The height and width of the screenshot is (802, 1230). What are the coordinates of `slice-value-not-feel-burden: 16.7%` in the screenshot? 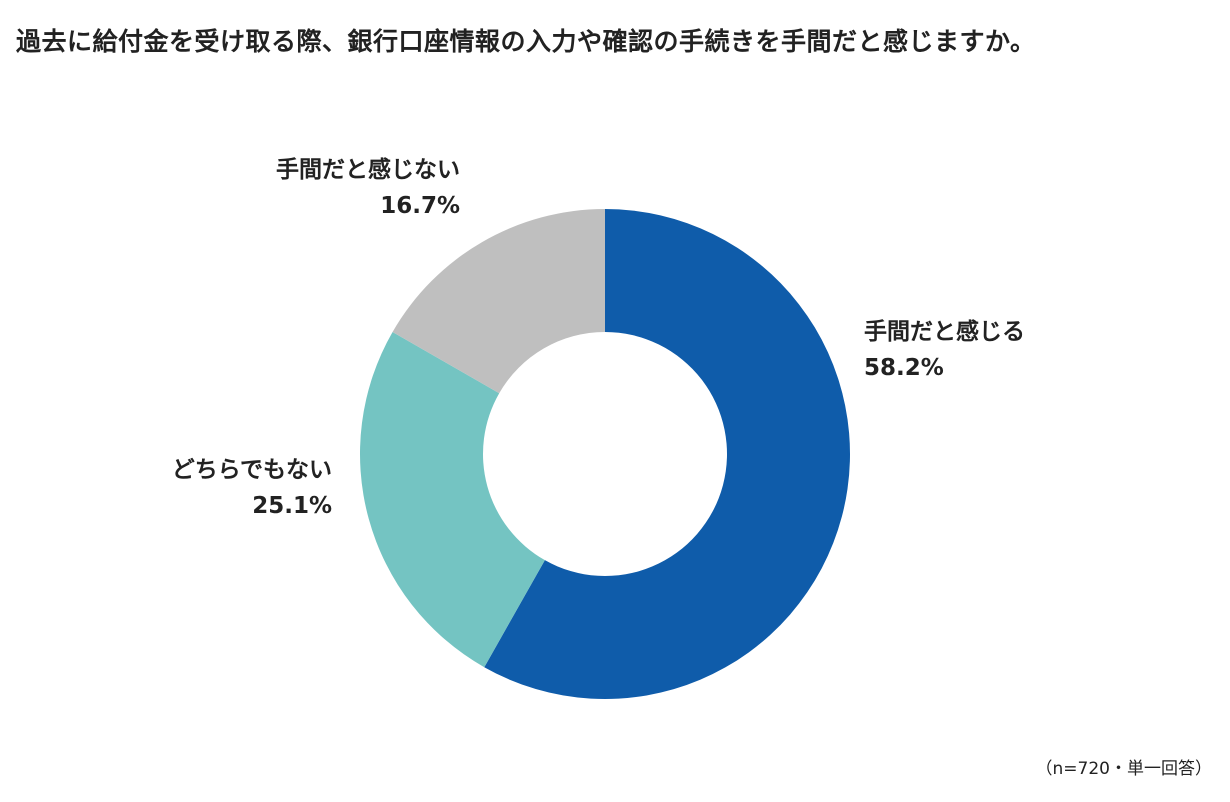 It's located at (420, 206).